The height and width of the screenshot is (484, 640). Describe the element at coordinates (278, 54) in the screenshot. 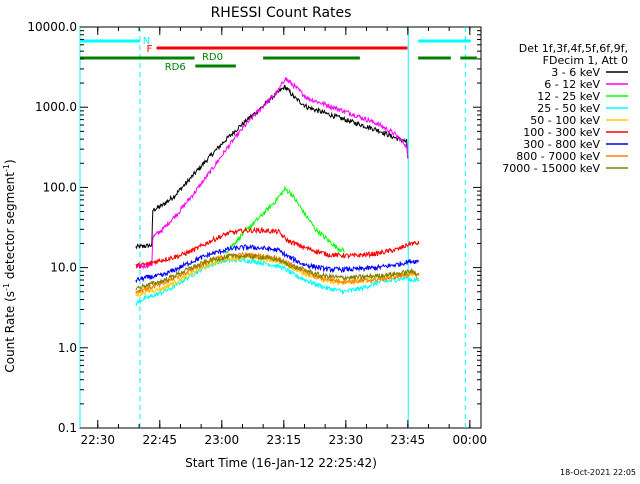

I see `state-flags: NF RD0 RD6` at that location.